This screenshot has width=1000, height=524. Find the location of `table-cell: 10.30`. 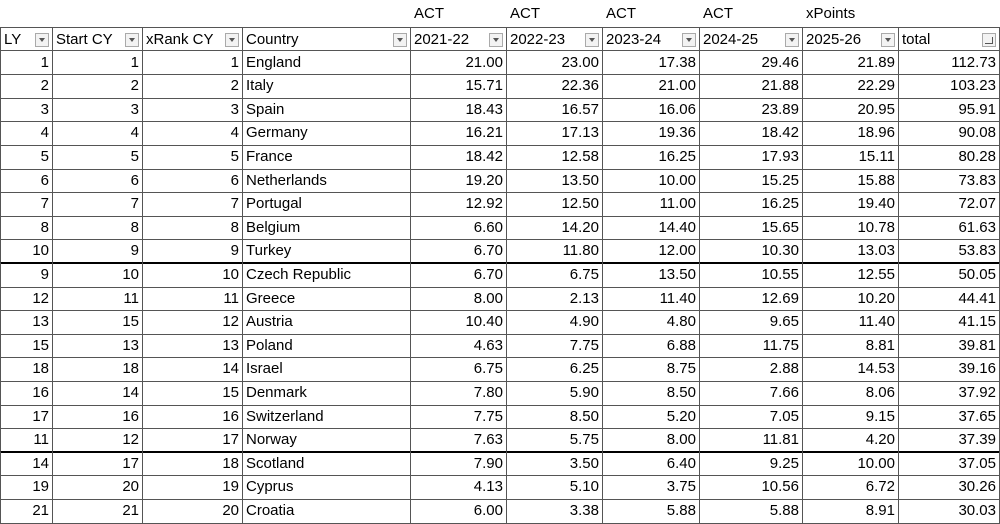

table-cell: 10.30 is located at coordinates (751, 251).